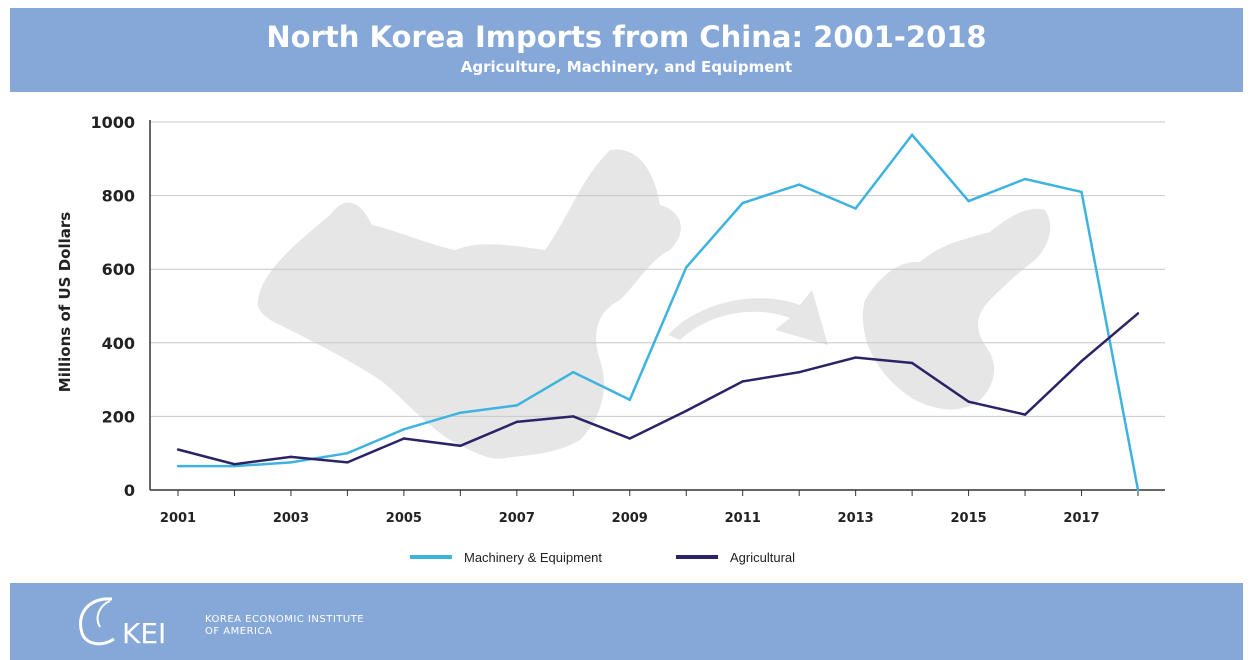  Describe the element at coordinates (112, 306) in the screenshot. I see `y-axis-ticks: 0 200 400 600 800 1000` at that location.